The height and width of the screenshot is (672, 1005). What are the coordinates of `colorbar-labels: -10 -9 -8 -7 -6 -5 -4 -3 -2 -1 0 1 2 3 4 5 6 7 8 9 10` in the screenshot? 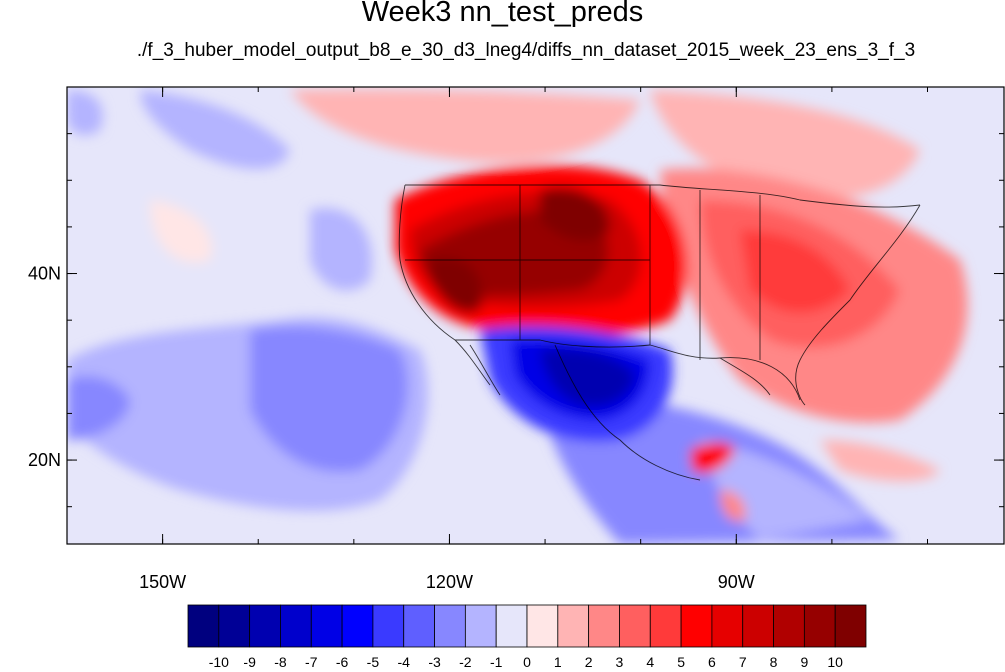 It's located at (526, 662).